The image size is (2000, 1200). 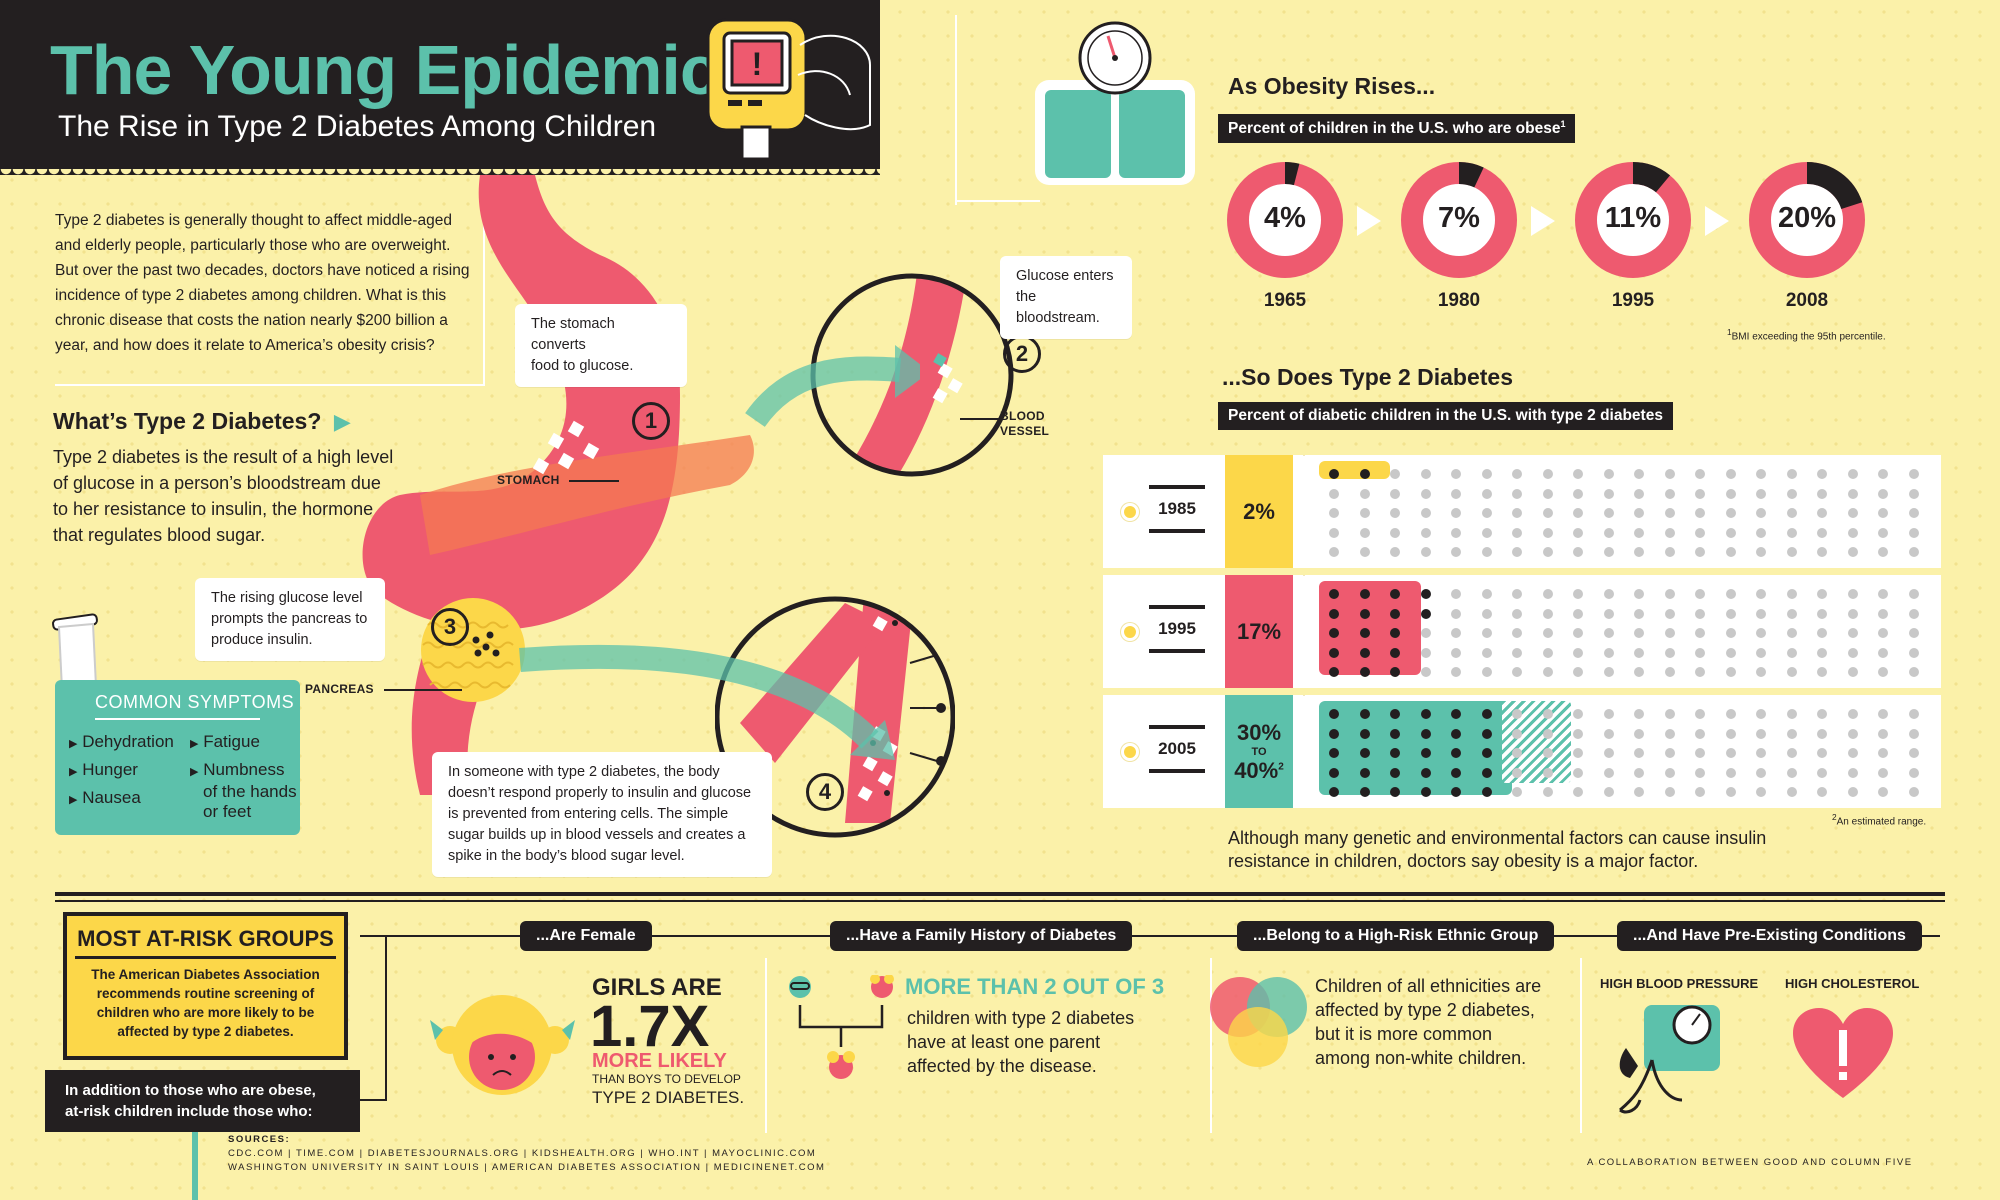 I want to click on obesity-ring-1965: 4% 1965, so click(x=1285, y=235).